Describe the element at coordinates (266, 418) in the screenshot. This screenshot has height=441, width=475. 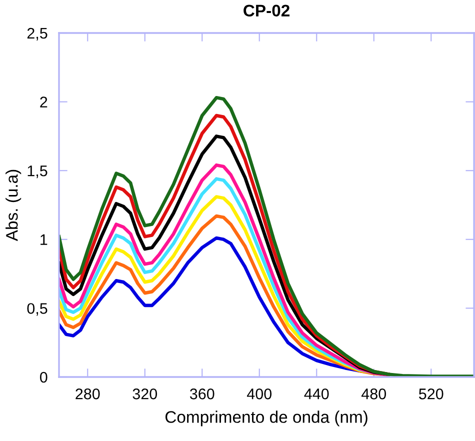
I see `x-axis-title: Comprimento de onda (nm)` at that location.